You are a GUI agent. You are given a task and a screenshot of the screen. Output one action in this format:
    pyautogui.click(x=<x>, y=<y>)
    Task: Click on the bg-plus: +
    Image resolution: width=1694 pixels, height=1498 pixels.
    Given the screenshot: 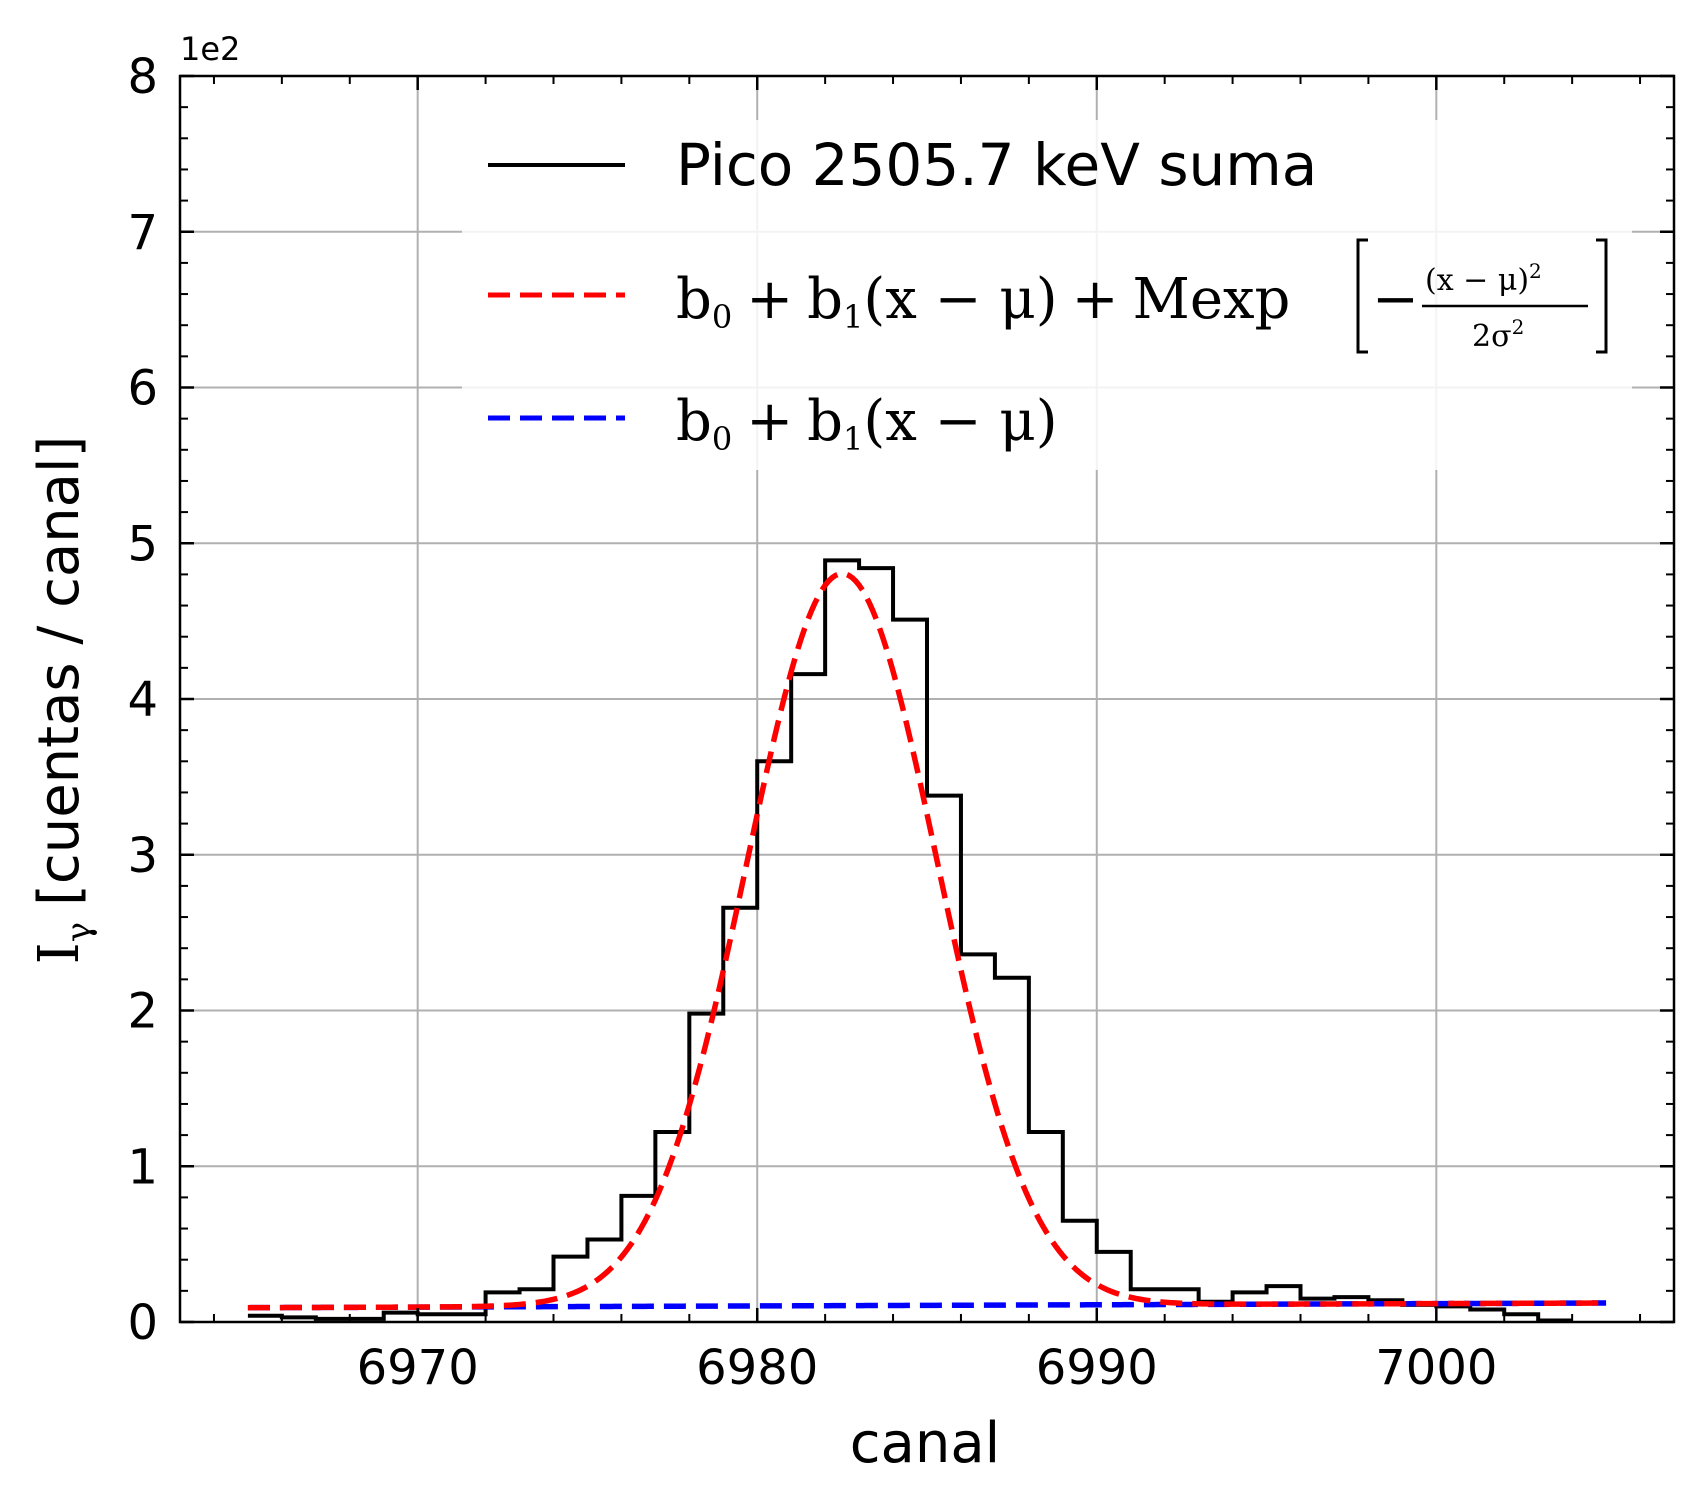 What is the action you would take?
    pyautogui.click(x=769, y=421)
    